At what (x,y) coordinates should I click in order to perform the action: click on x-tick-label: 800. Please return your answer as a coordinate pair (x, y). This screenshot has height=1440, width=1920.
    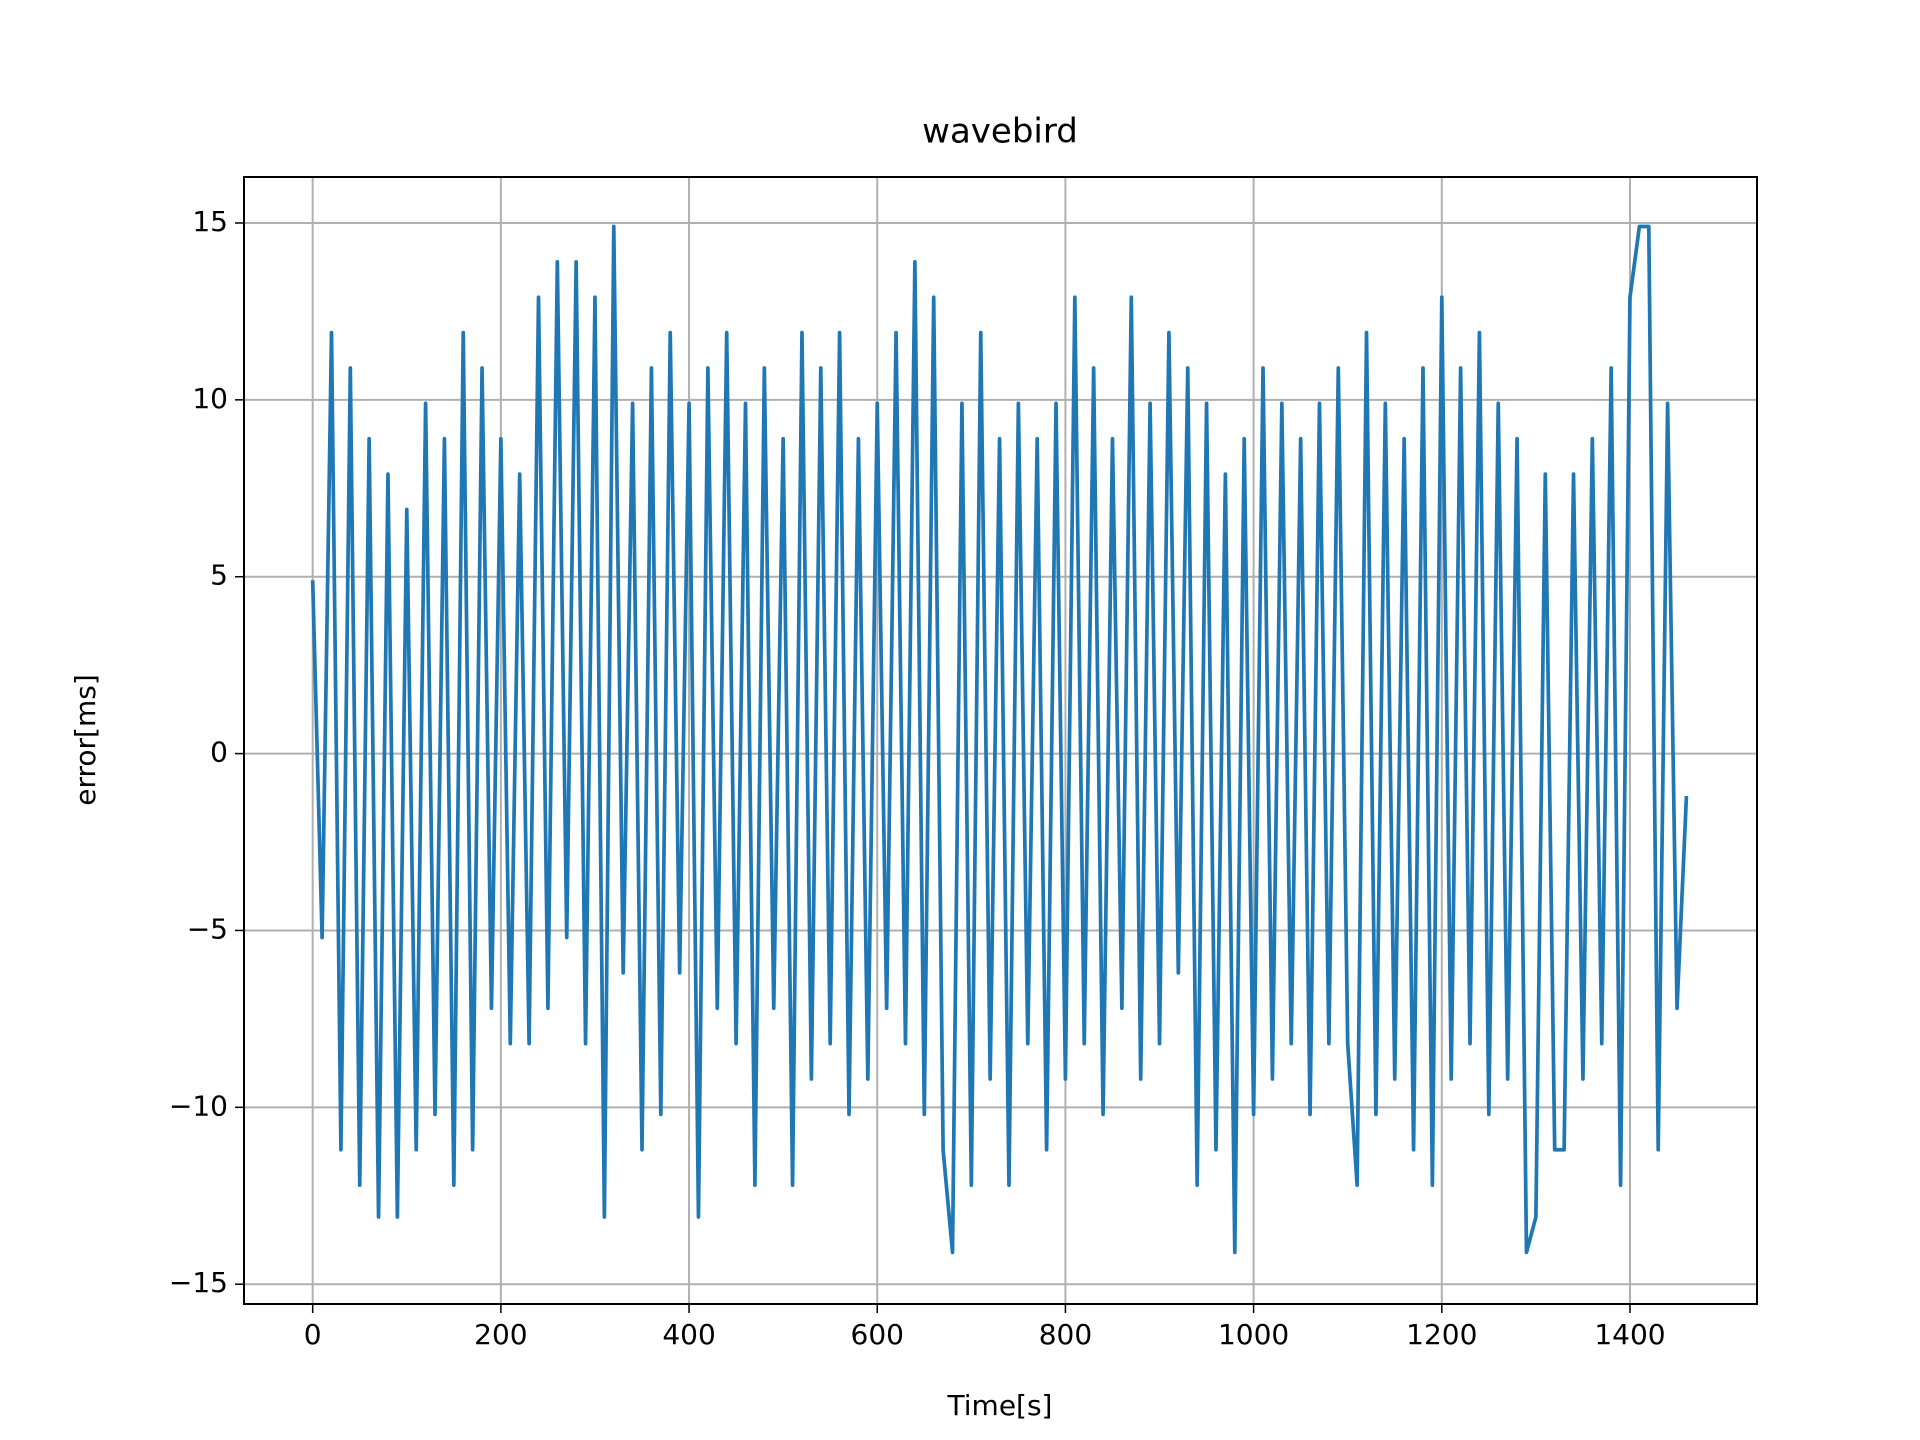
    Looking at the image, I should click on (1065, 1334).